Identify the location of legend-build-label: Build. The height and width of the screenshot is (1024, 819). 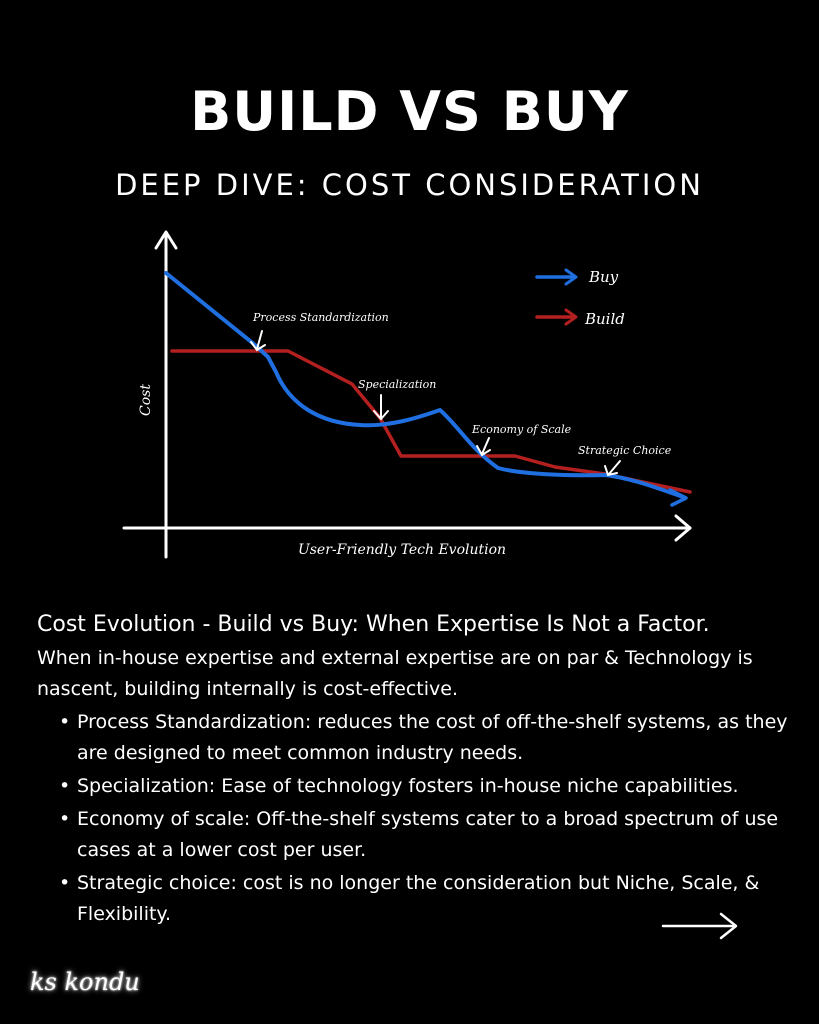
(604, 319).